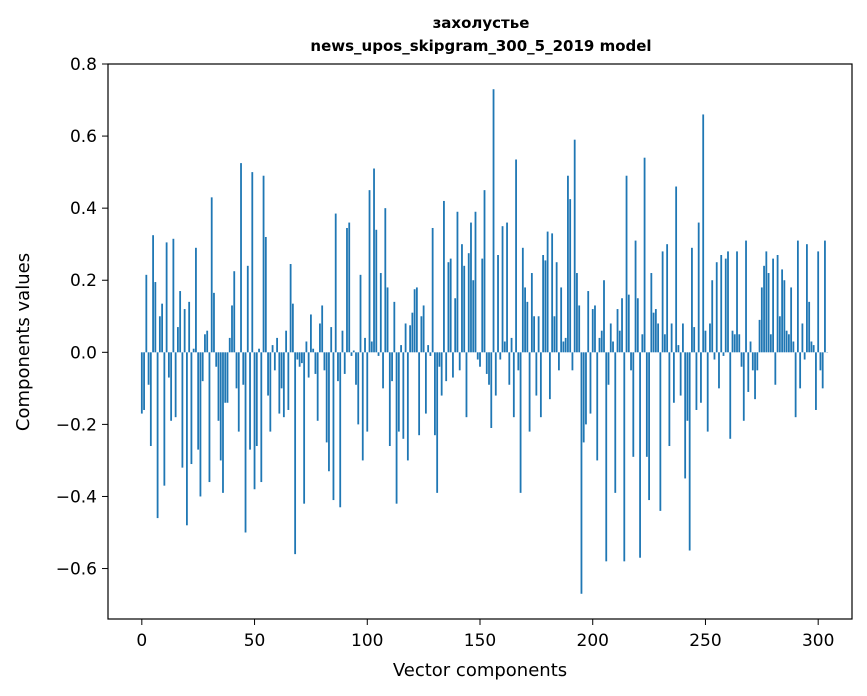  I want to click on x-tick-label: 100, so click(367, 641).